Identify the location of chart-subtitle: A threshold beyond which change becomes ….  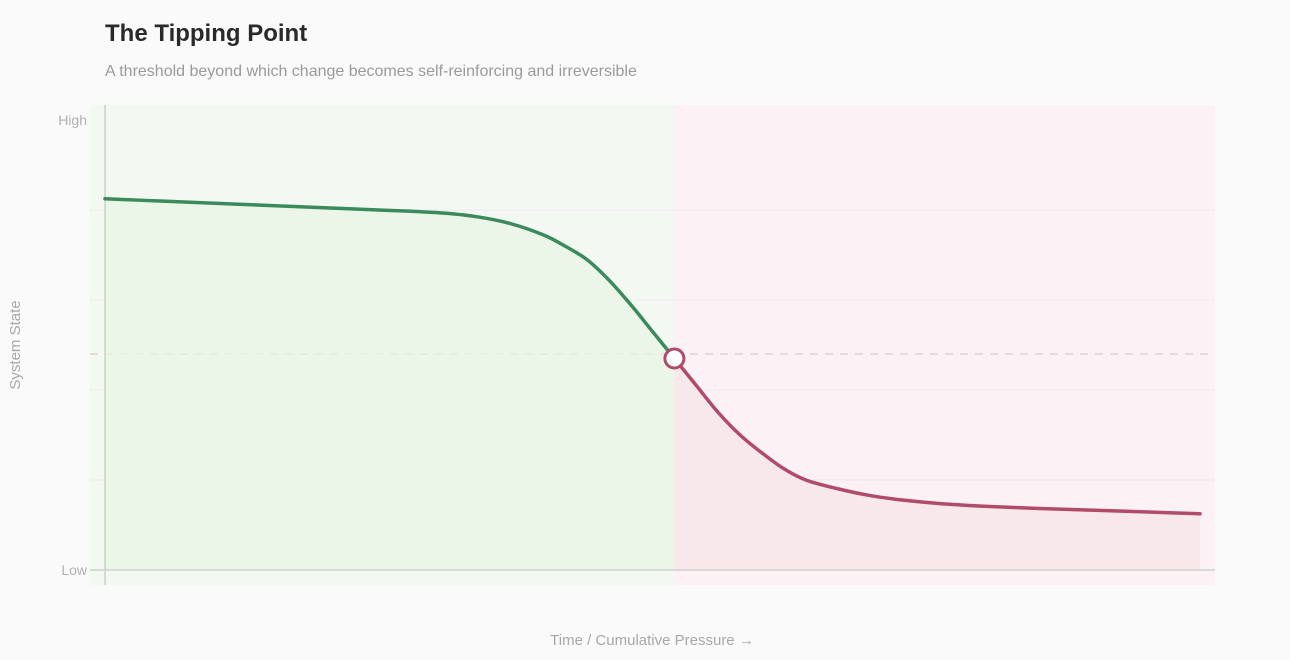
(371, 71).